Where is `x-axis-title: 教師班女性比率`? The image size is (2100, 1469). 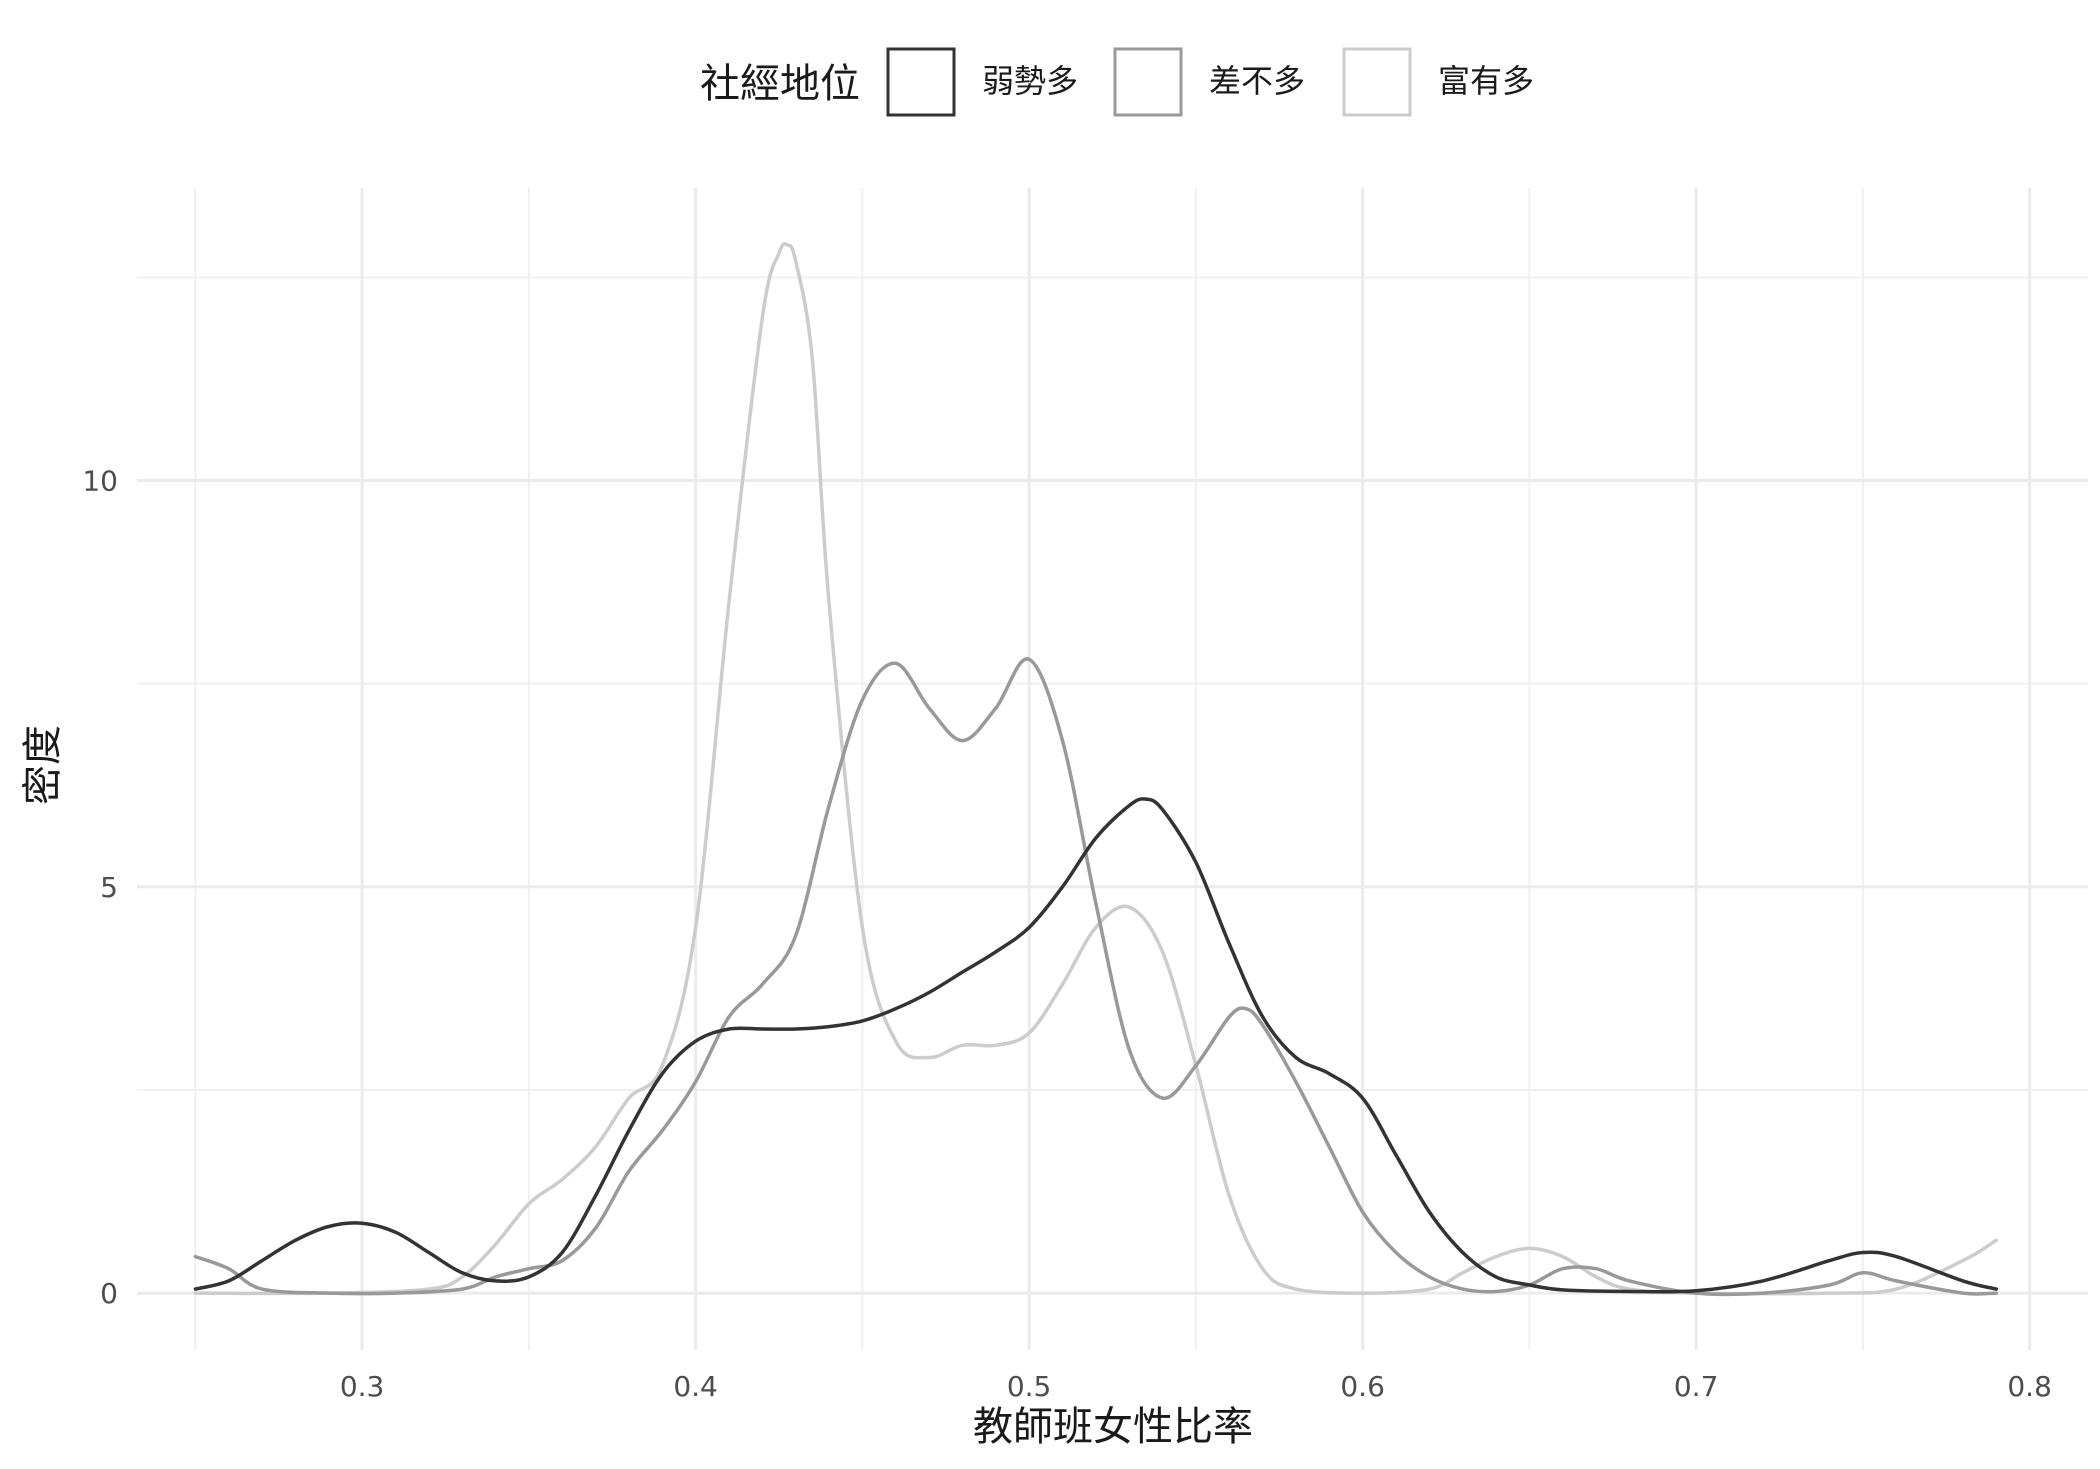 x-axis-title: 教師班女性比率 is located at coordinates (1113, 1427).